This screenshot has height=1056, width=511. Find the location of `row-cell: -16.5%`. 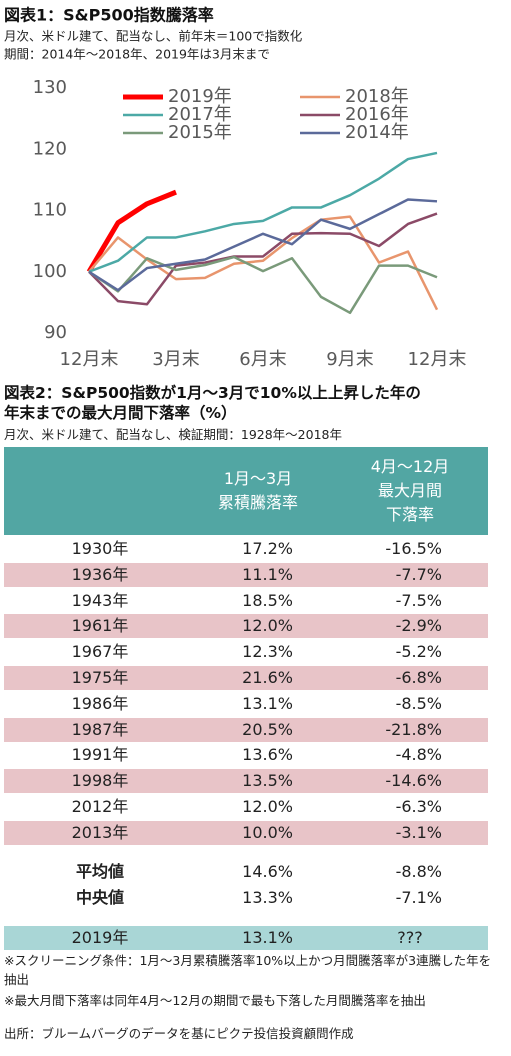

row-cell: -16.5% is located at coordinates (413, 548).